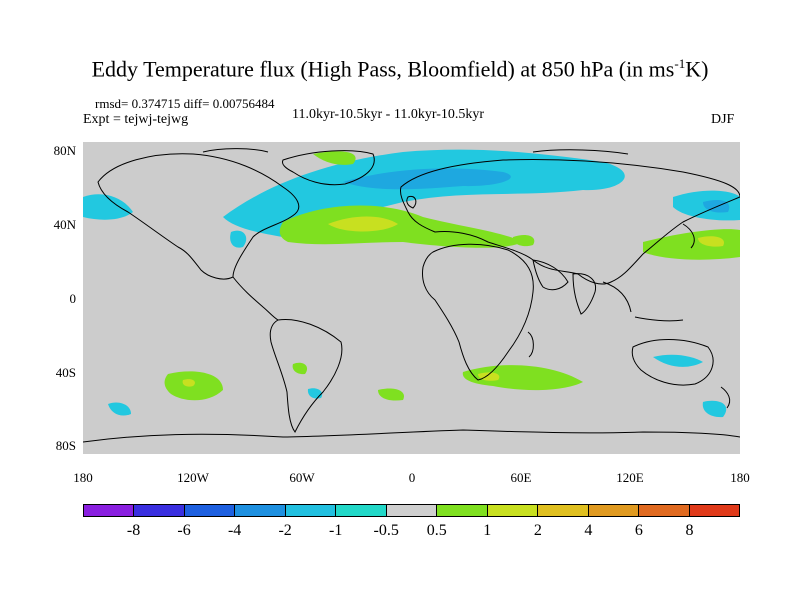 The height and width of the screenshot is (600, 800). What do you see at coordinates (255, 298) in the screenshot?
I see `coast-central-america` at bounding box center [255, 298].